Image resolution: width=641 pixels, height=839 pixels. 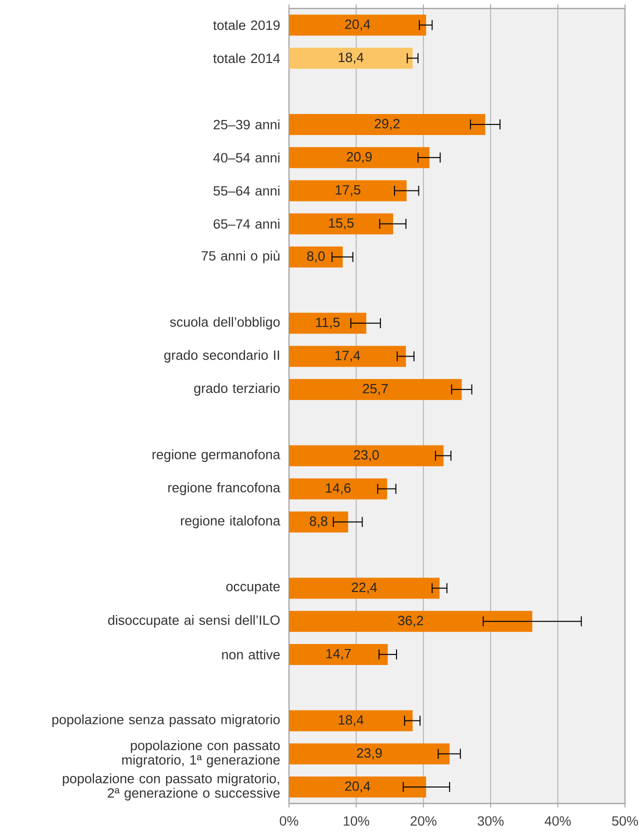 I want to click on data-label: 17,4, so click(x=347, y=356).